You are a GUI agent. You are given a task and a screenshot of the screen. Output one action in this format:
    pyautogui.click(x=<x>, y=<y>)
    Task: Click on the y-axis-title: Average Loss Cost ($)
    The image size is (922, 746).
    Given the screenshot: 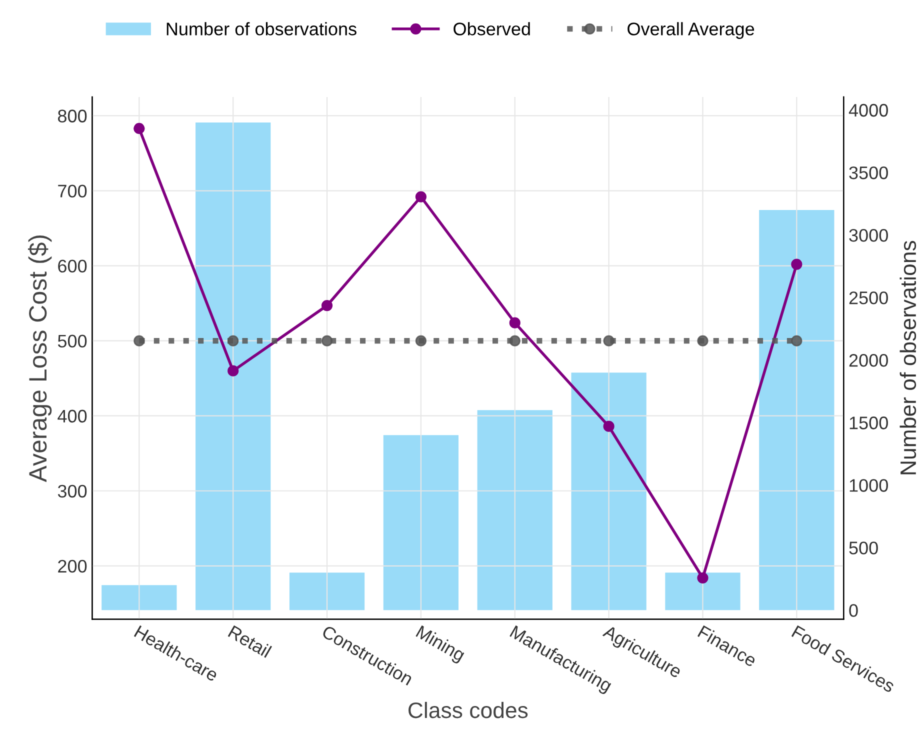 What is the action you would take?
    pyautogui.click(x=40, y=358)
    